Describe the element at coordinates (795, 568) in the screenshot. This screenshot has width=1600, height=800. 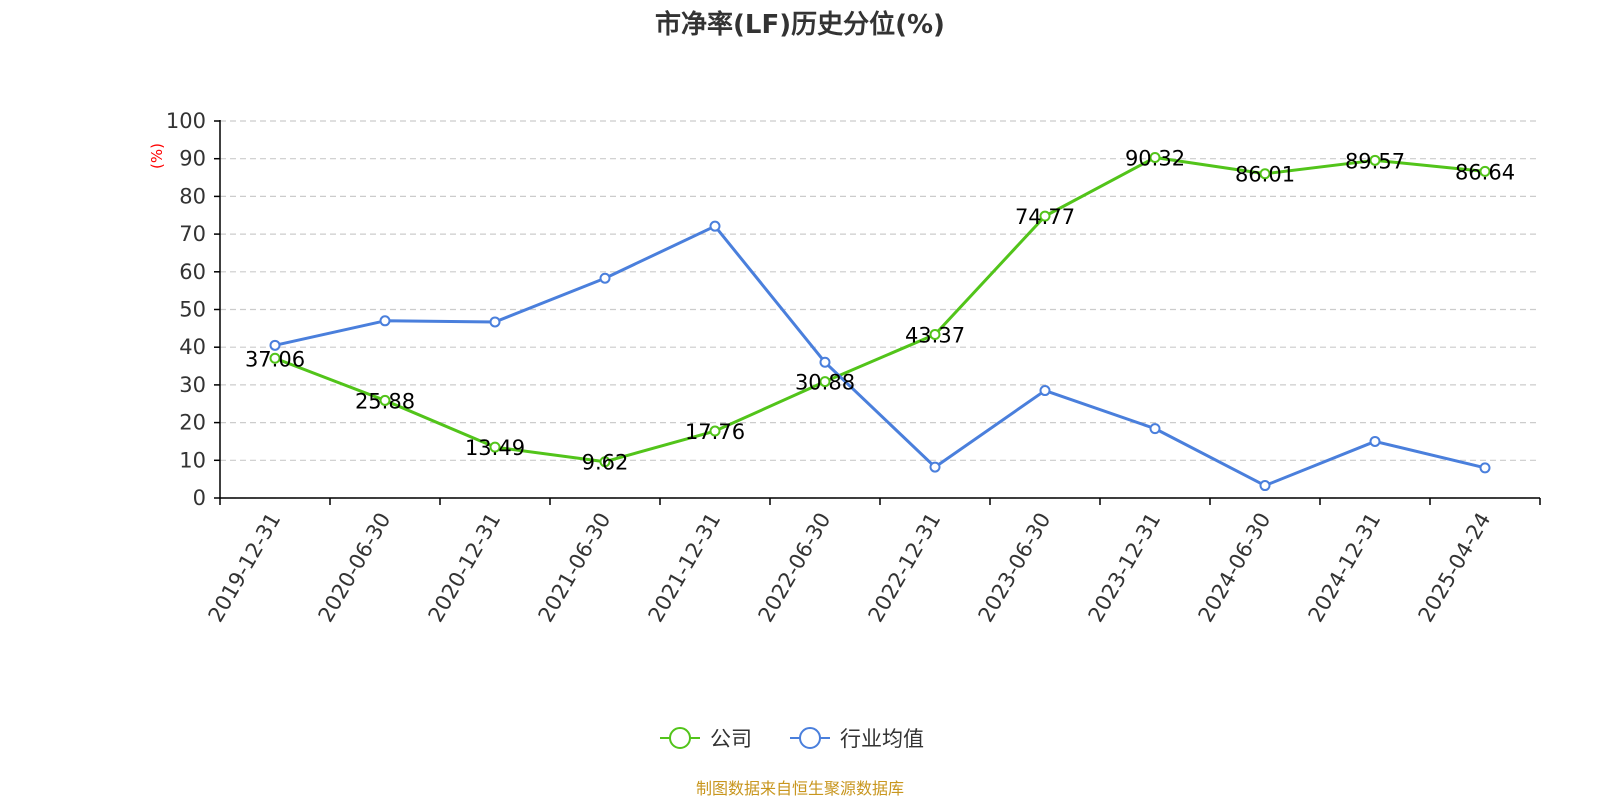
I see `x-tick-label: 2022-06-30` at that location.